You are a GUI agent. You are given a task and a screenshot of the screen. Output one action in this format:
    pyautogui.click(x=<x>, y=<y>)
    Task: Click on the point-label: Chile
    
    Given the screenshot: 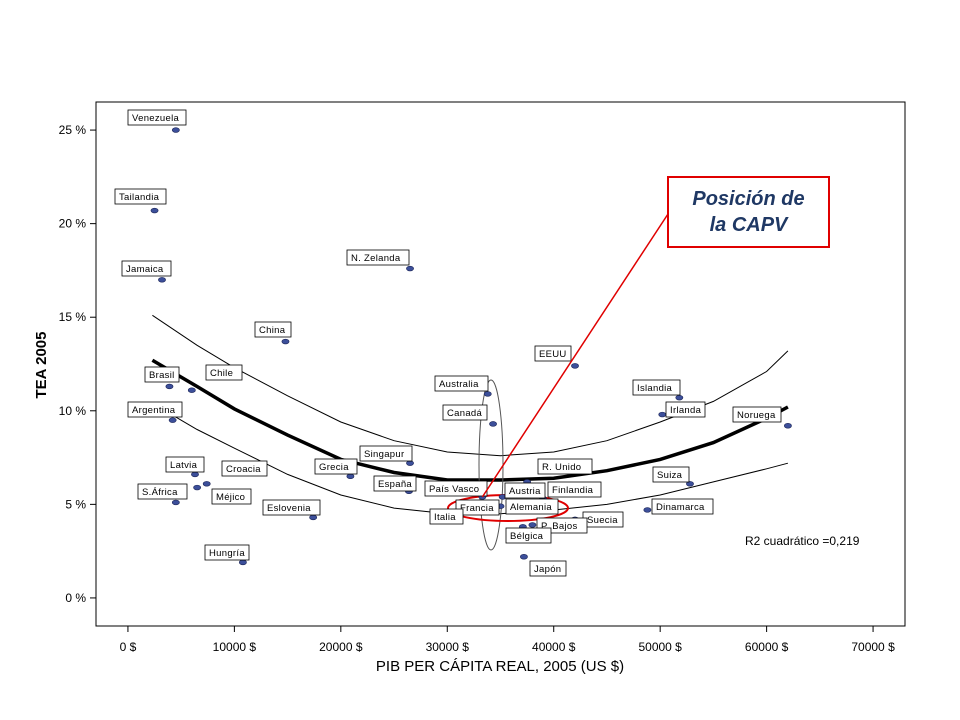 What is the action you would take?
    pyautogui.click(x=221, y=373)
    